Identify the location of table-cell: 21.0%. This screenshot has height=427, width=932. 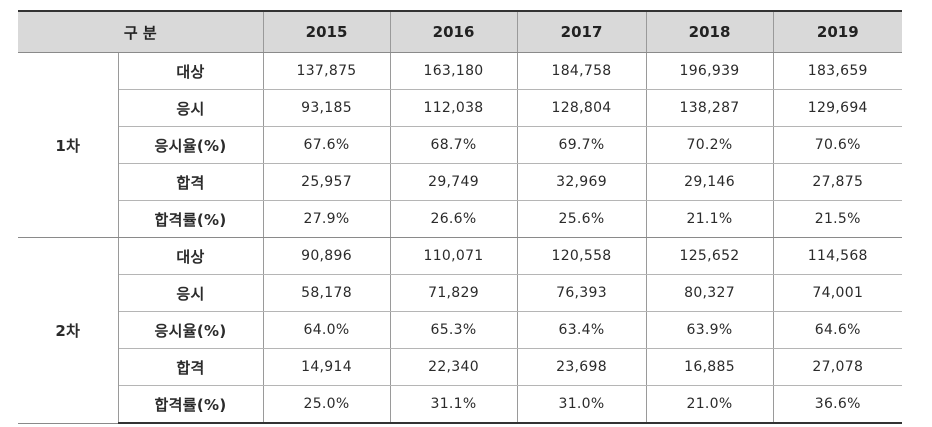
(709, 404).